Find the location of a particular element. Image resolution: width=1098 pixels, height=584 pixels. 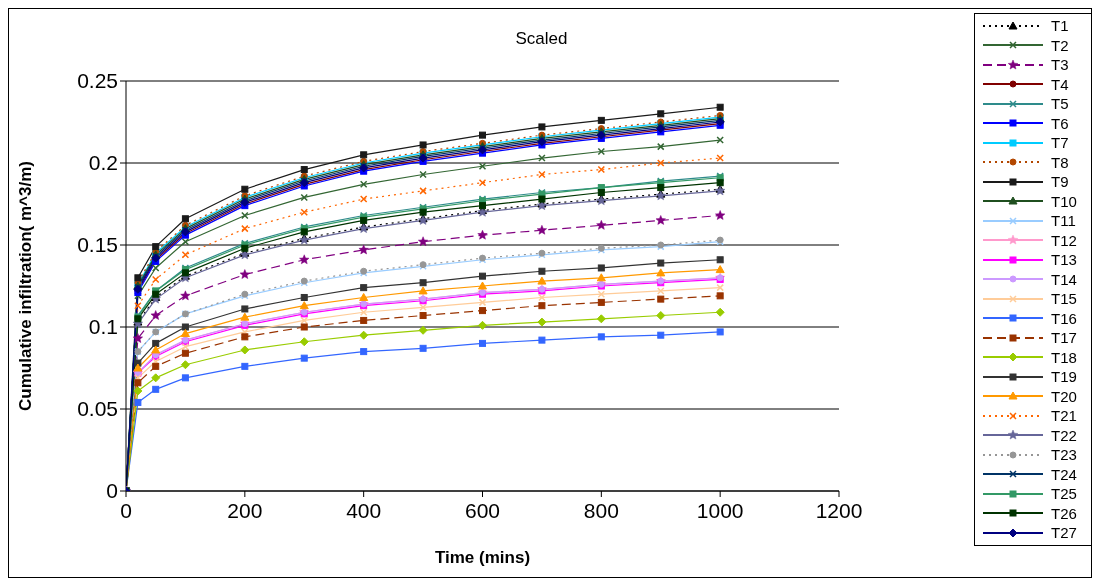

x-axis-title: Time (mins) is located at coordinates (482, 557).